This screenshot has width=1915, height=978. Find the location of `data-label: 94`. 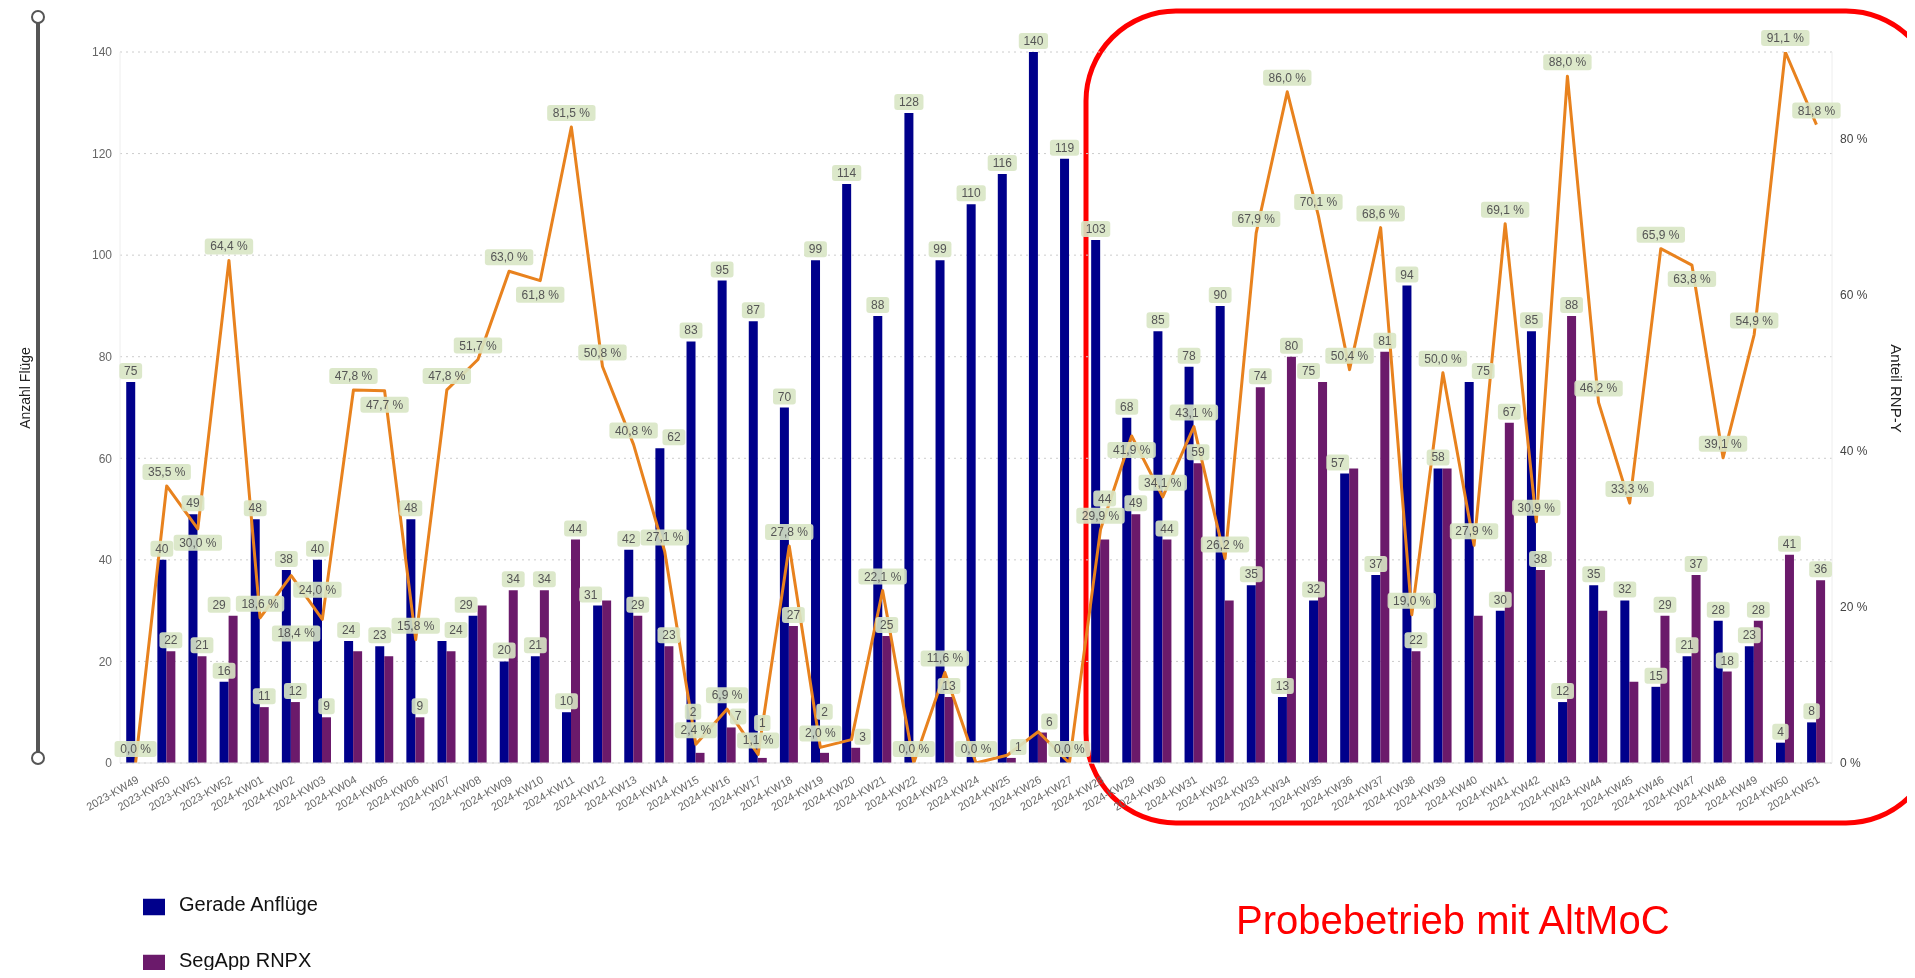

data-label: 94 is located at coordinates (1407, 274).